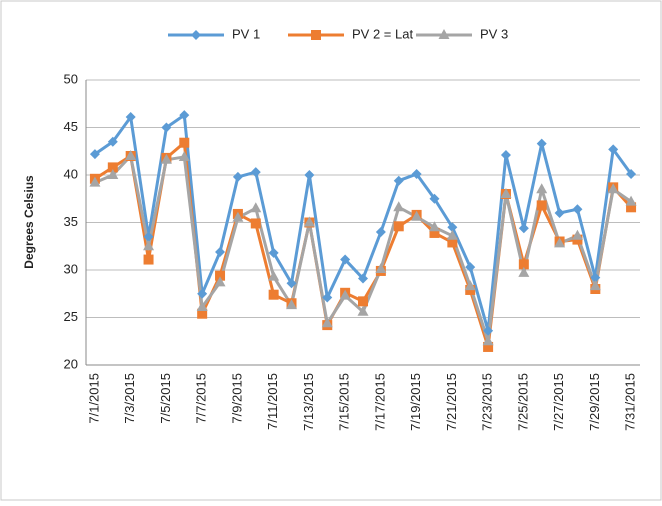  What do you see at coordinates (415, 402) in the screenshot?
I see `x-tick-label: 7/19/2015` at bounding box center [415, 402].